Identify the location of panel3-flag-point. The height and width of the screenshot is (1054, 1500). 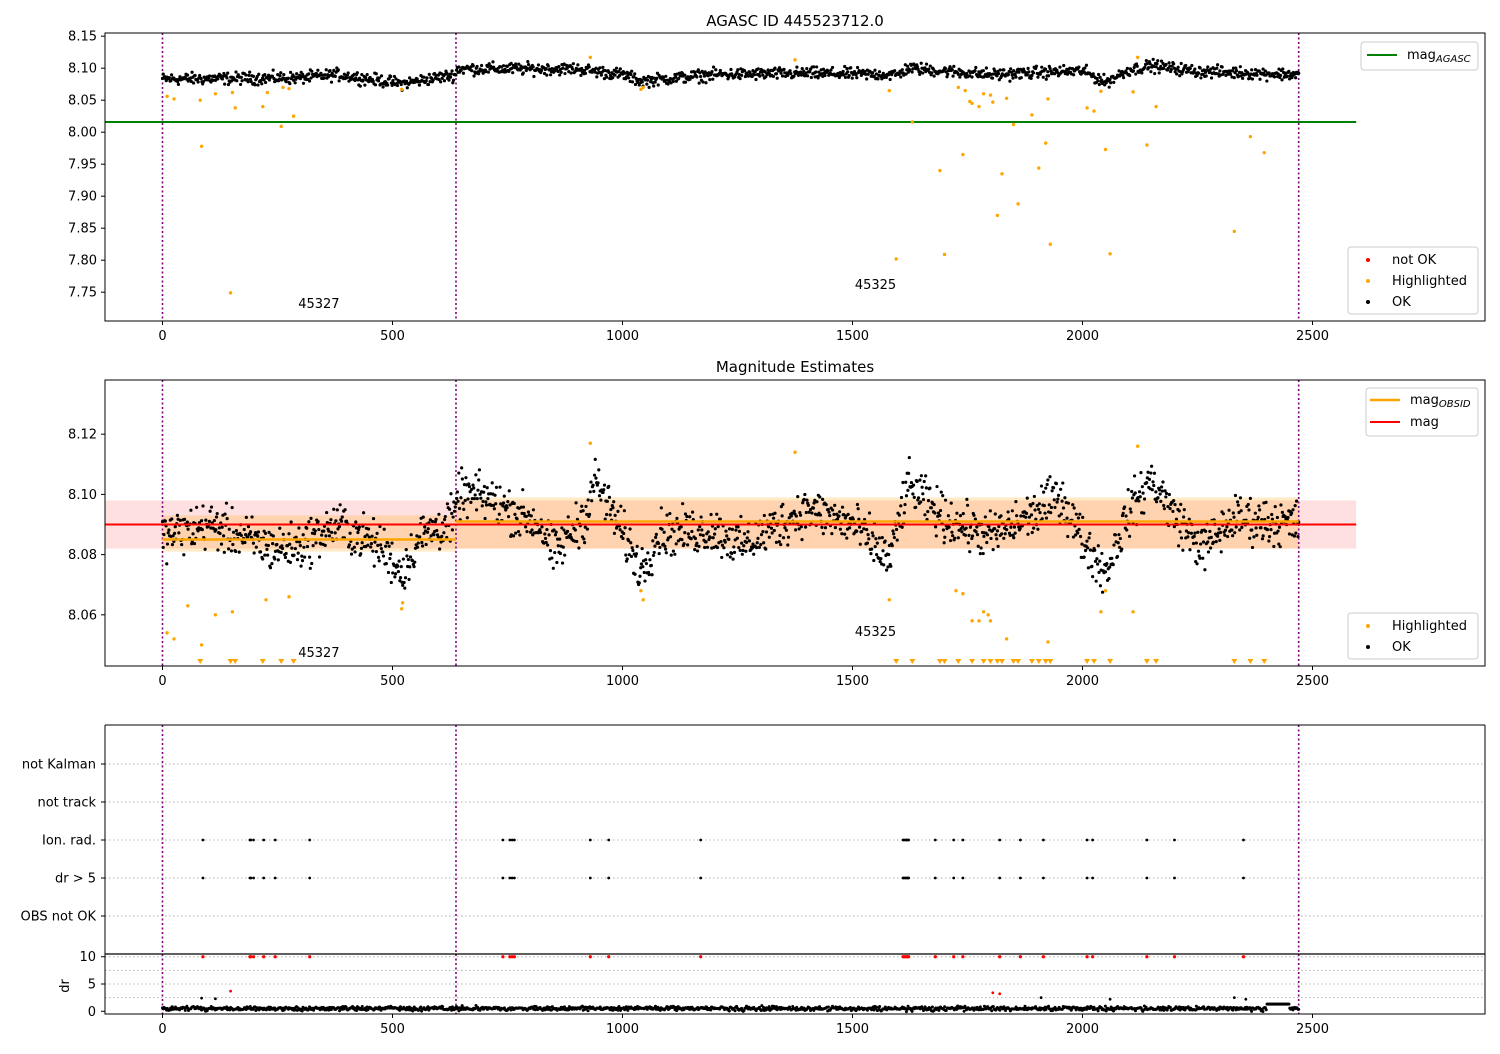
(1087, 840).